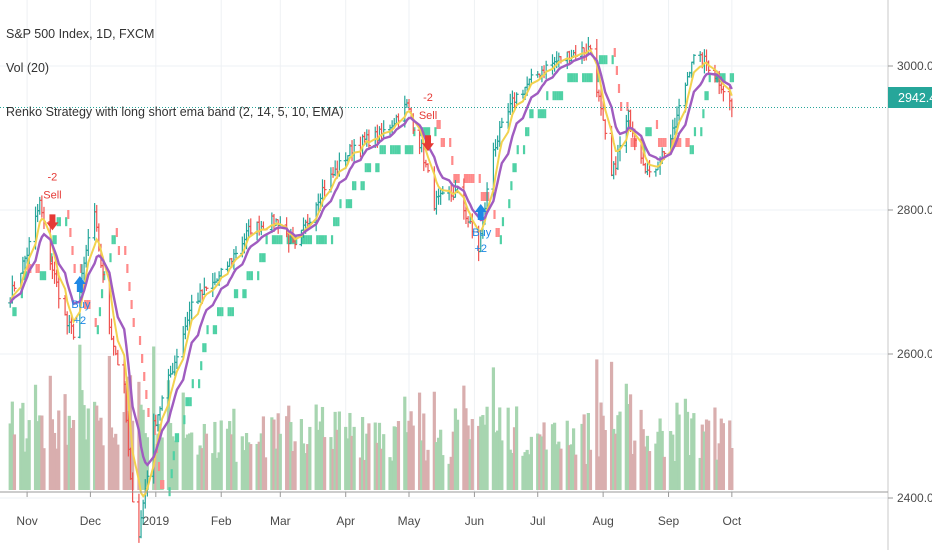 The image size is (932, 550). I want to click on signal-amount: +2, so click(80, 321).